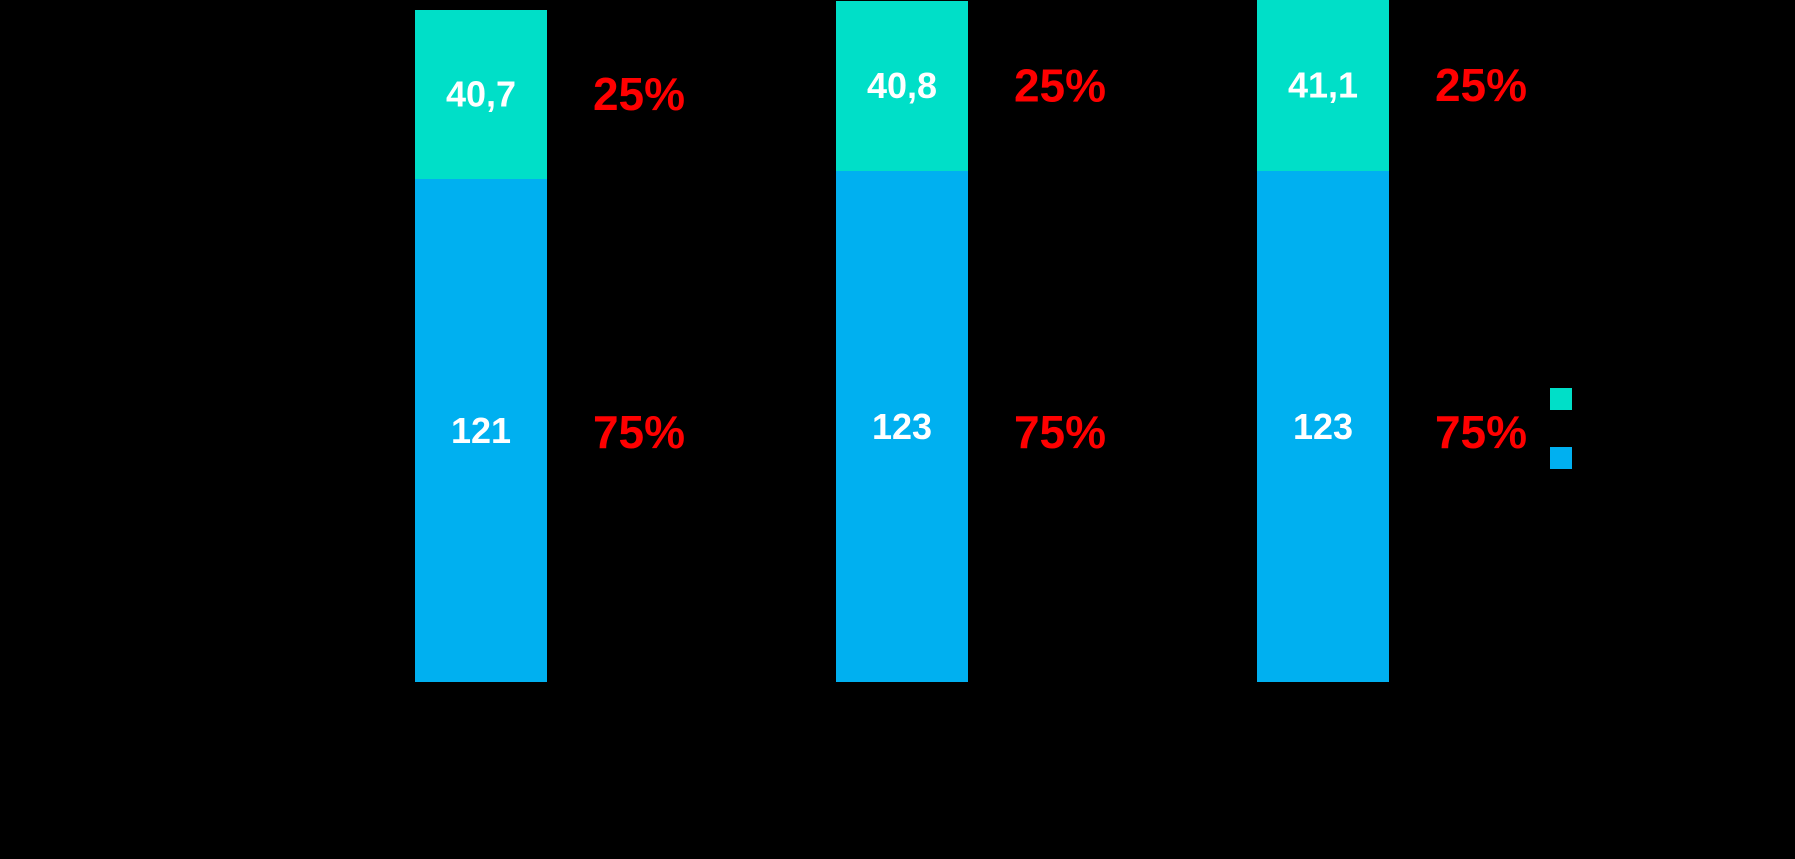 The width and height of the screenshot is (1795, 859). What do you see at coordinates (1481, 85) in the screenshot?
I see `share-label-2-3: 25%` at bounding box center [1481, 85].